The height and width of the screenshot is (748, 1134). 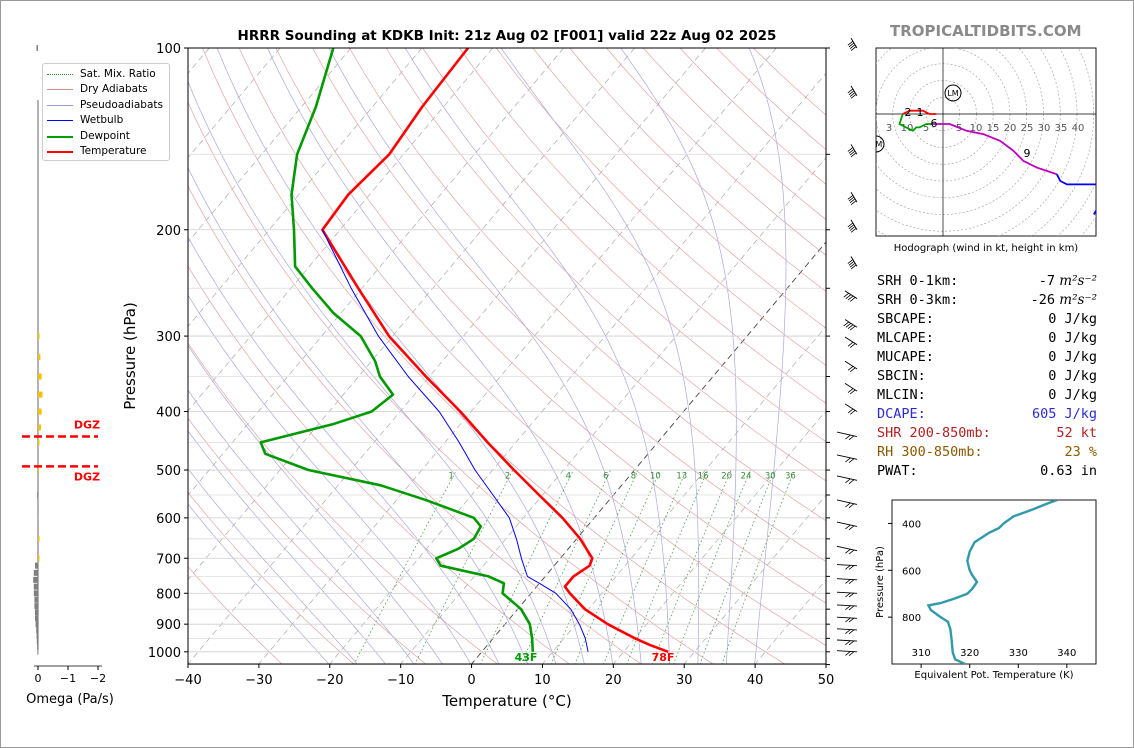 I want to click on theta-e-profile, so click(x=992, y=582).